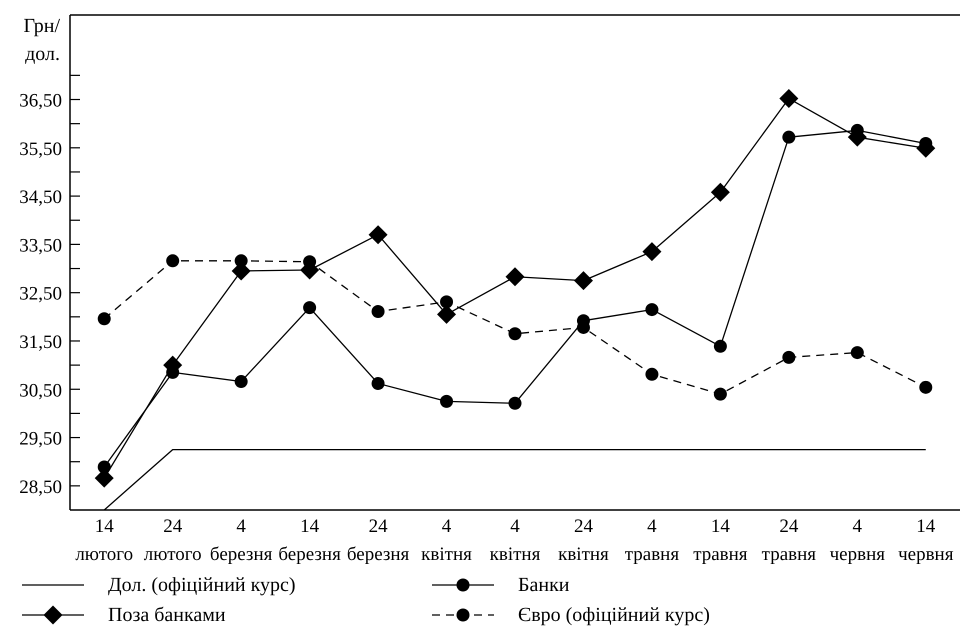  I want to click on y-tick-label: 36,50, so click(40, 101).